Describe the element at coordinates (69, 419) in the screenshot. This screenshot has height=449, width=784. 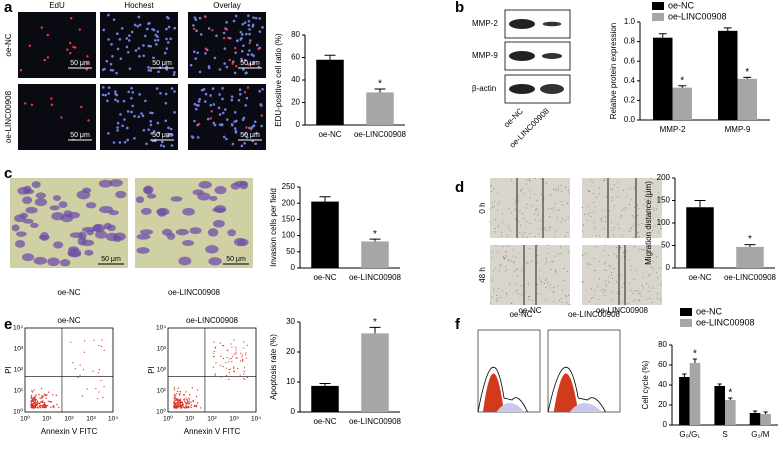
I see `label: 10²` at that location.